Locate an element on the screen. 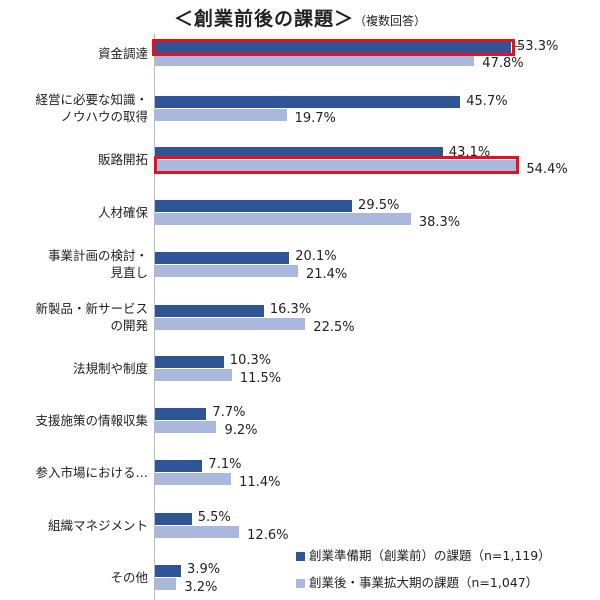 The width and height of the screenshot is (600, 600). category-label-line: 人材確保 is located at coordinates (122, 212).